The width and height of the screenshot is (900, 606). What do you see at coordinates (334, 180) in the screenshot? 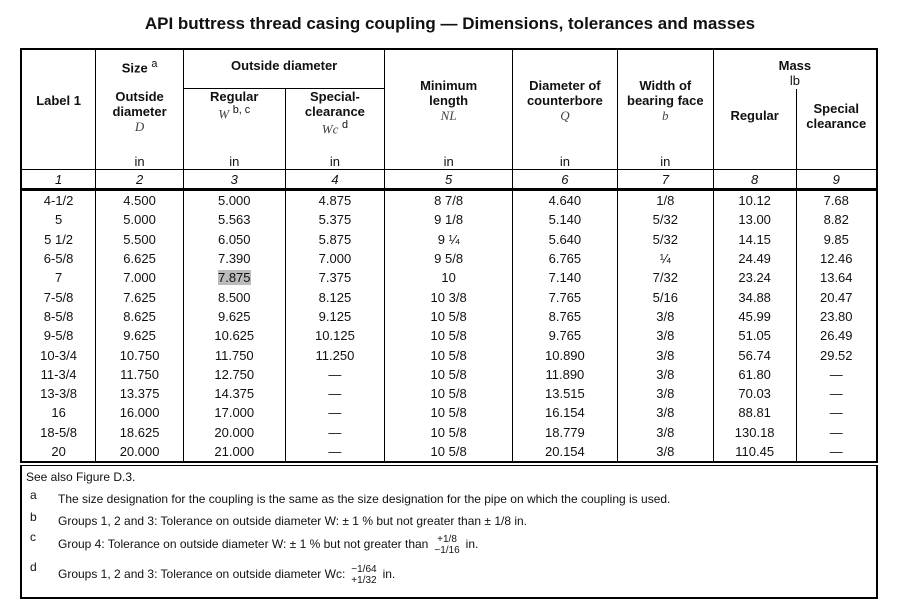
I see `column-number: 4` at bounding box center [334, 180].